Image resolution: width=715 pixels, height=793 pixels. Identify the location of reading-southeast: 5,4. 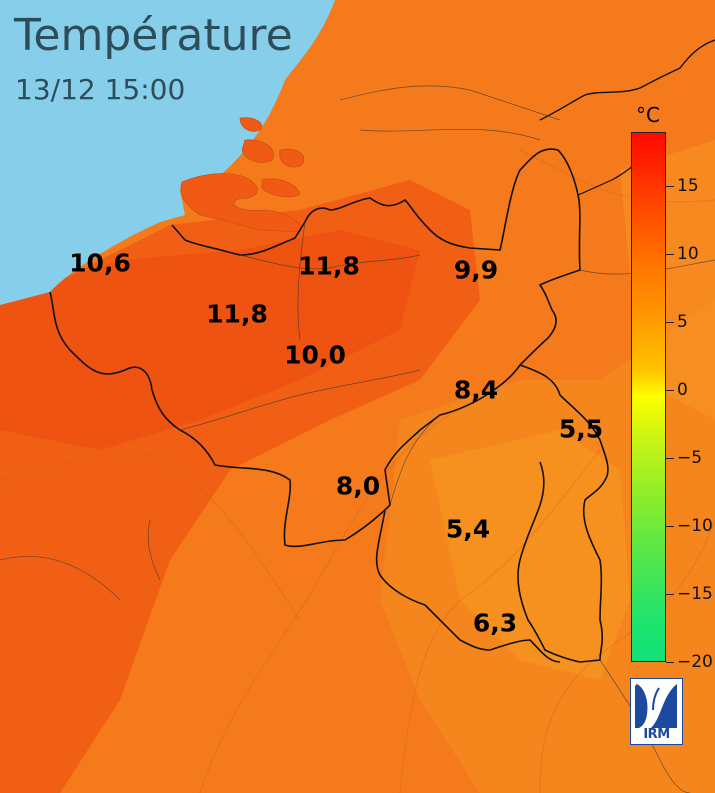
(468, 529).